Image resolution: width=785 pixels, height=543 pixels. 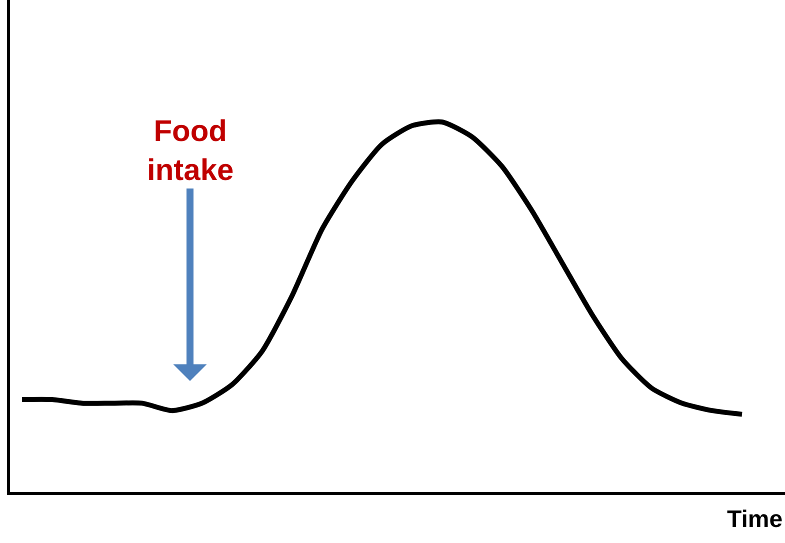 What do you see at coordinates (190, 151) in the screenshot?
I see `annotation: Food intake` at bounding box center [190, 151].